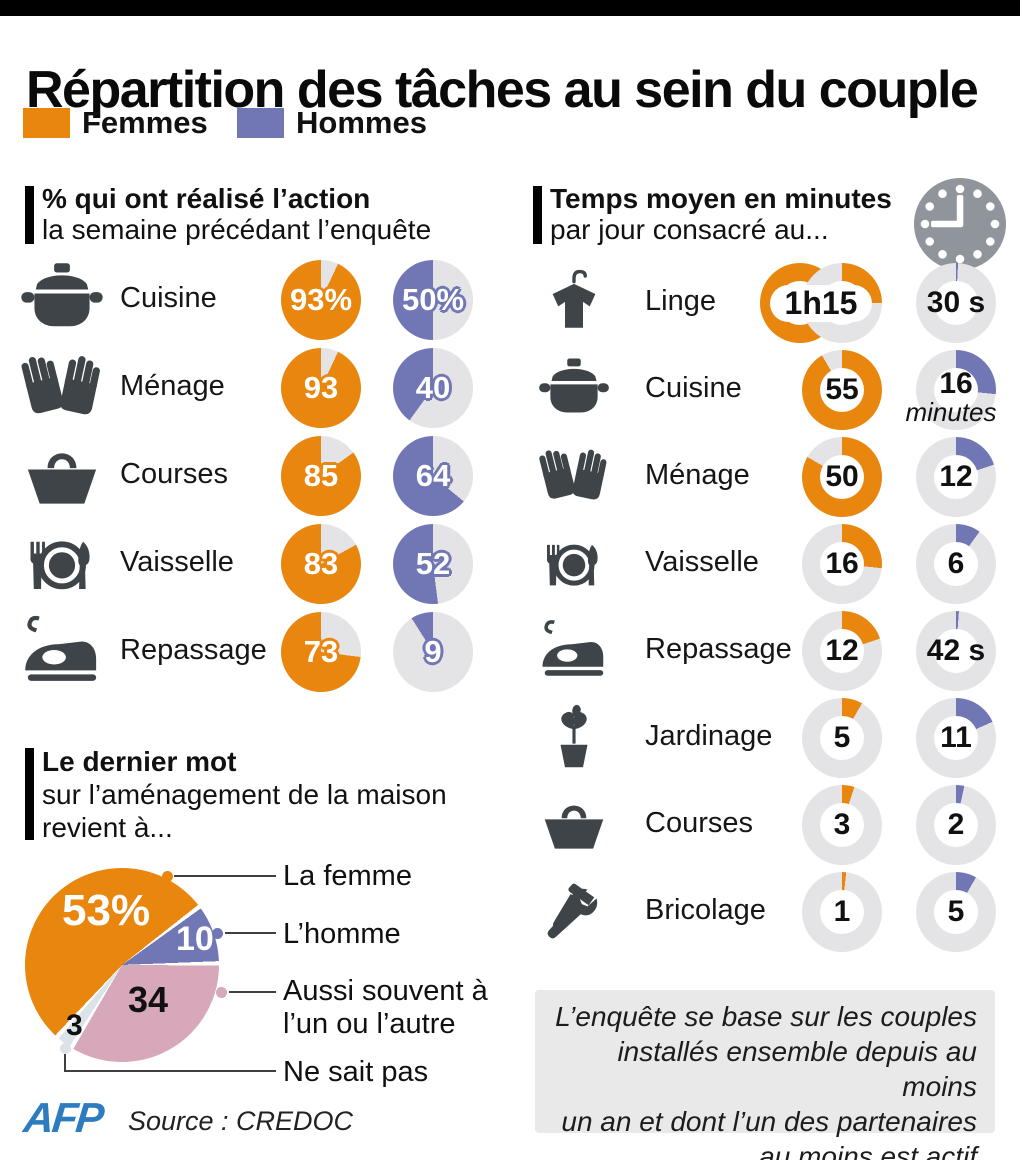  What do you see at coordinates (321, 388) in the screenshot?
I see `femmes-pie: 93` at bounding box center [321, 388].